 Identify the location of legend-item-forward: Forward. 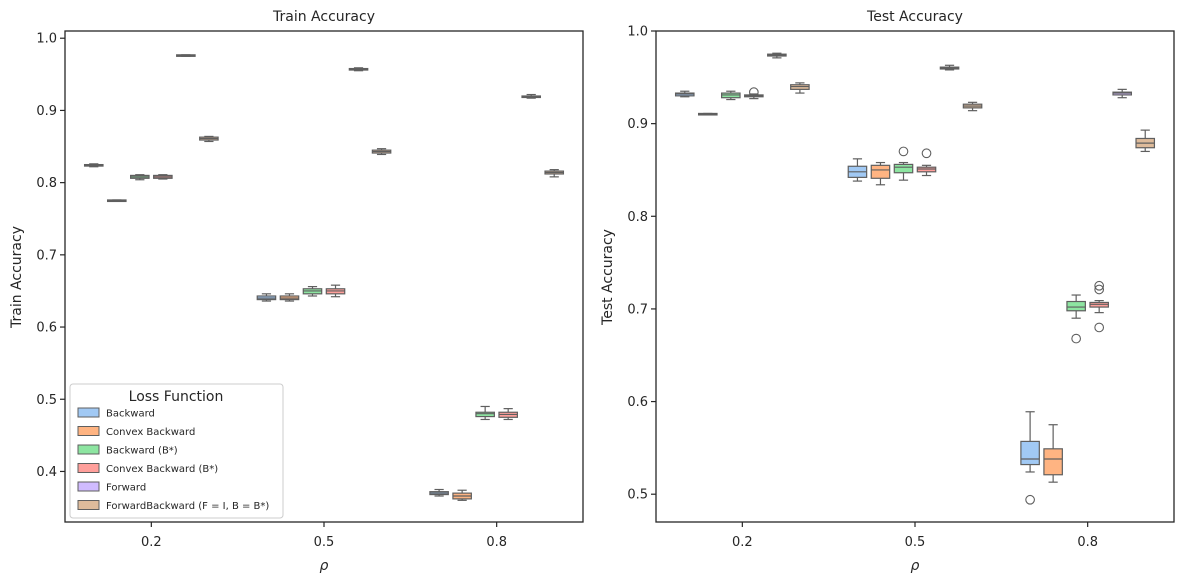
(111, 487).